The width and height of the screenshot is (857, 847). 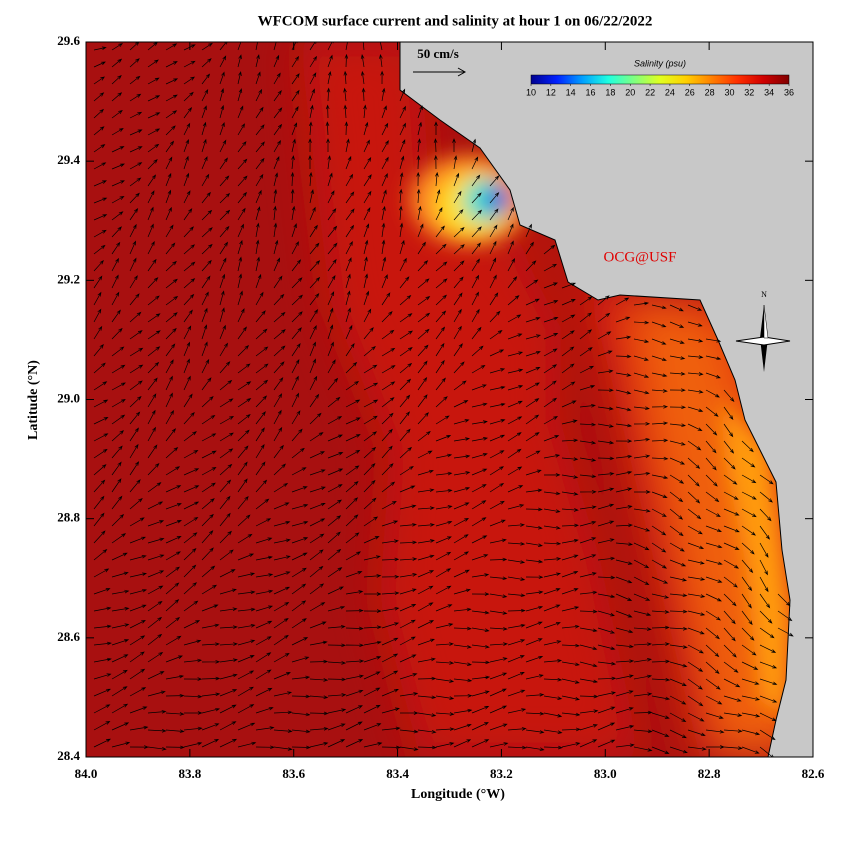 I want to click on compass: N, so click(x=763, y=331).